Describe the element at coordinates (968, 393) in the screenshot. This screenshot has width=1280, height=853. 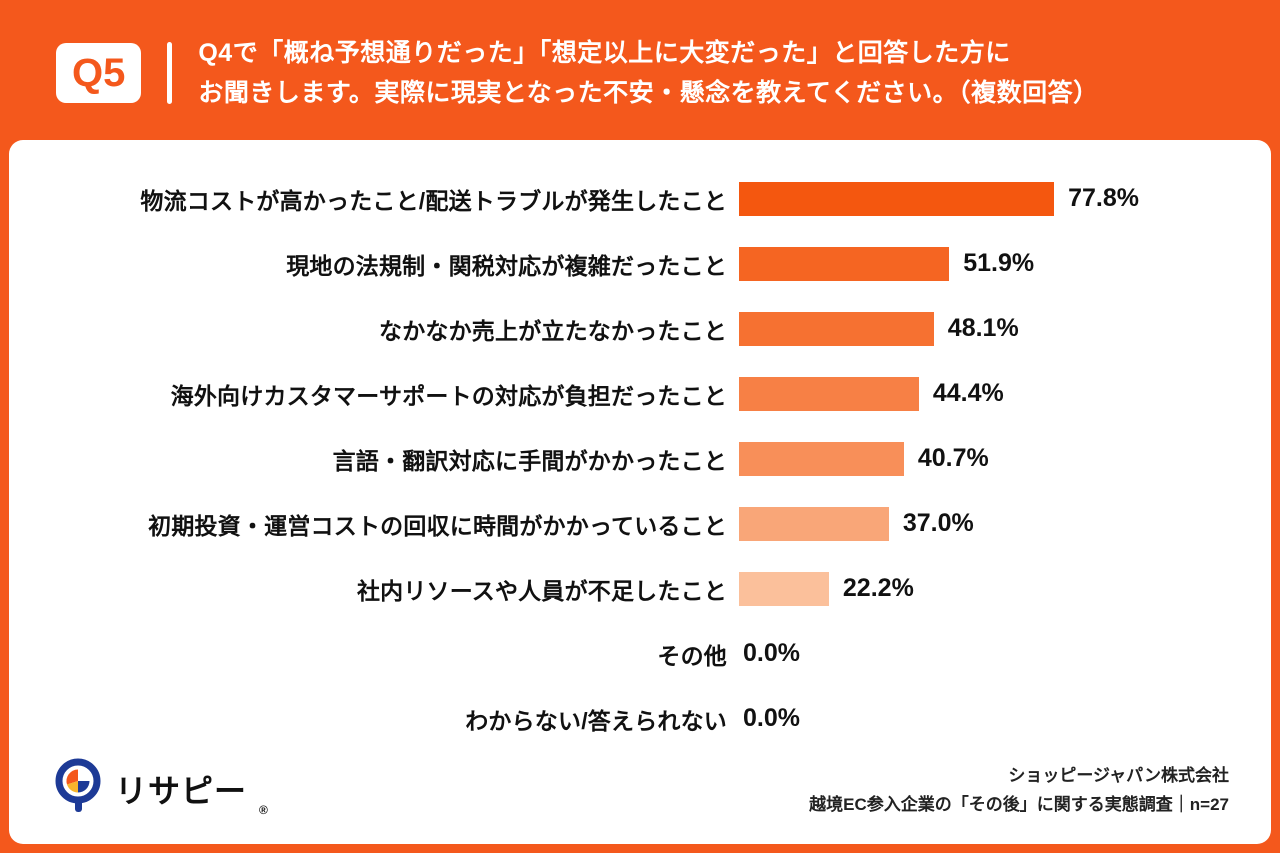
I see `value-label: 44.4%` at that location.